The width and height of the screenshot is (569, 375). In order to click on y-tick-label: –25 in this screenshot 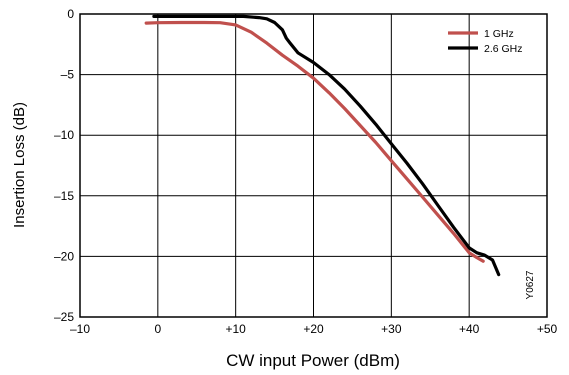, I will do `click(64, 317)`.